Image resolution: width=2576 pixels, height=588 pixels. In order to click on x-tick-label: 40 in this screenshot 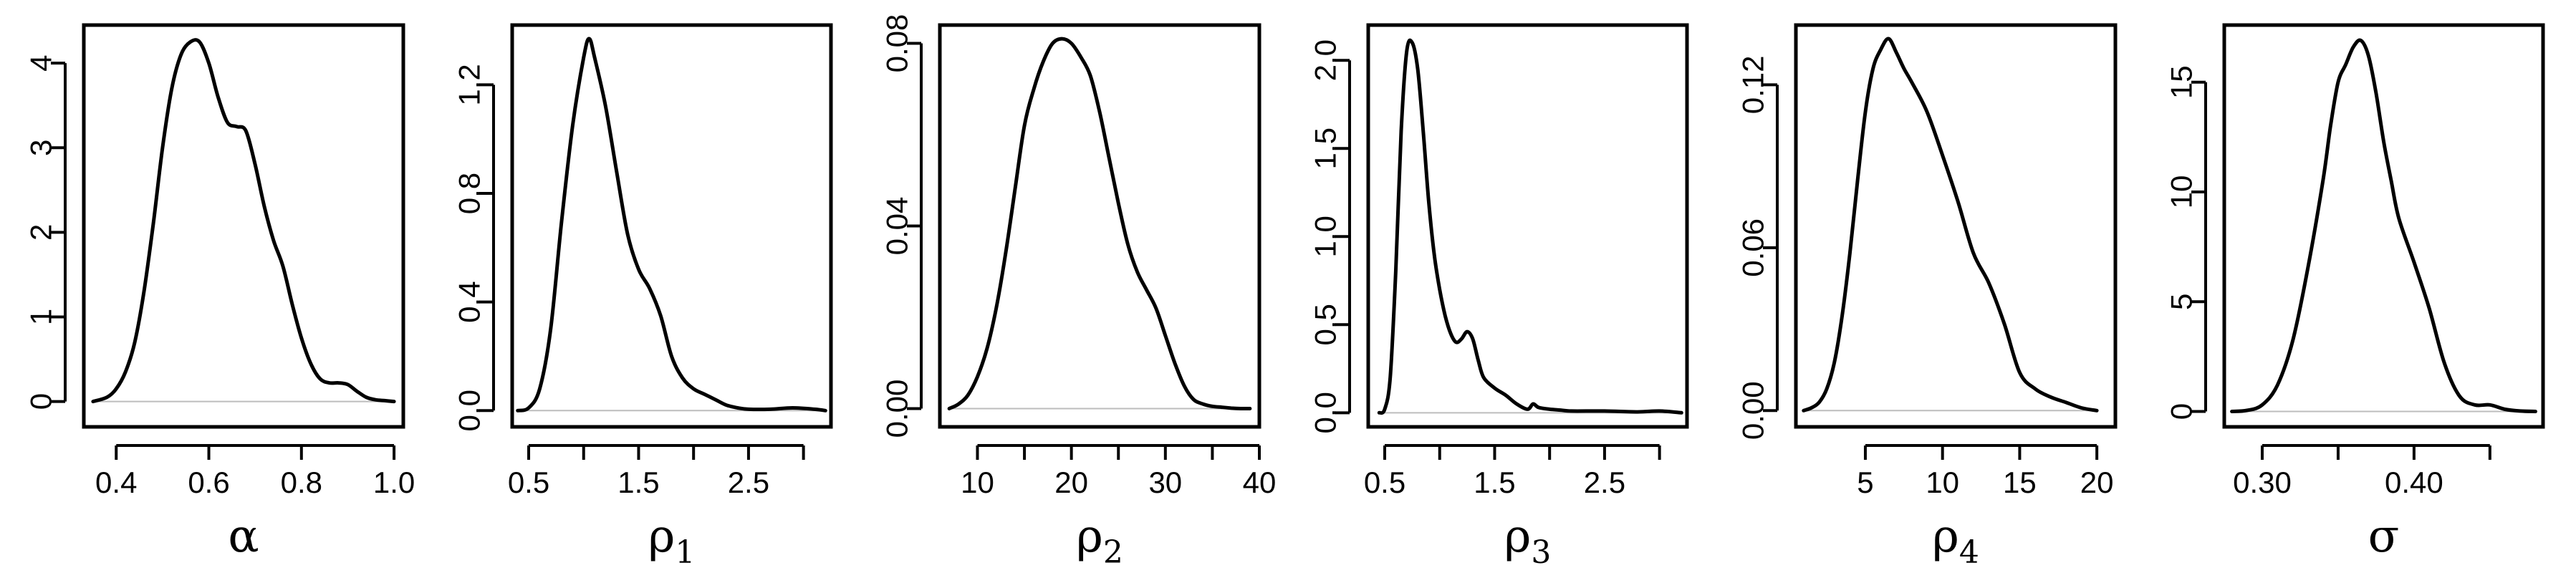, I will do `click(1260, 483)`.